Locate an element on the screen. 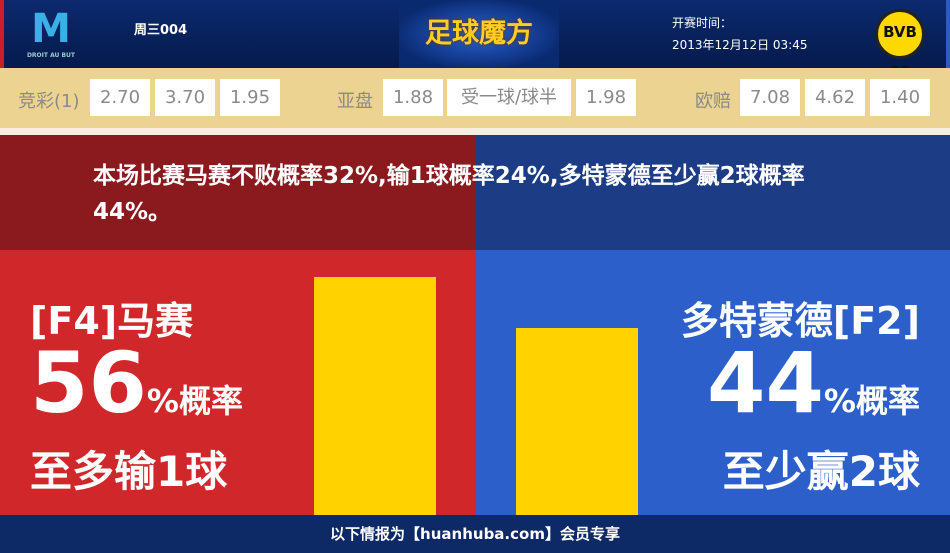 The height and width of the screenshot is (553, 950). match-number: 周三004 is located at coordinates (161, 30).